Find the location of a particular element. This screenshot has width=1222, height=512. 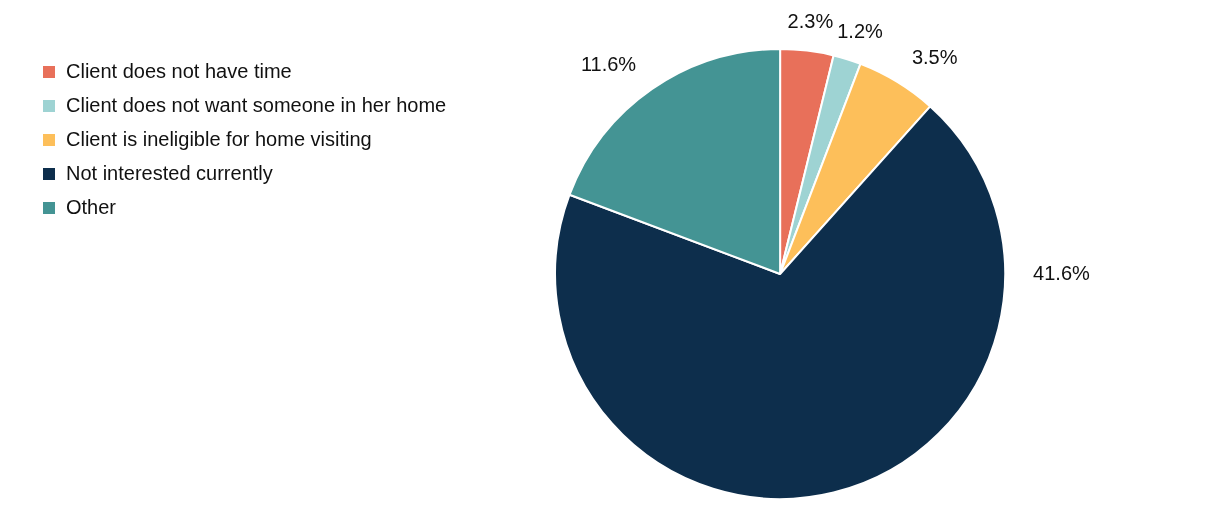

legend-label: Client does not have time is located at coordinates (179, 70).